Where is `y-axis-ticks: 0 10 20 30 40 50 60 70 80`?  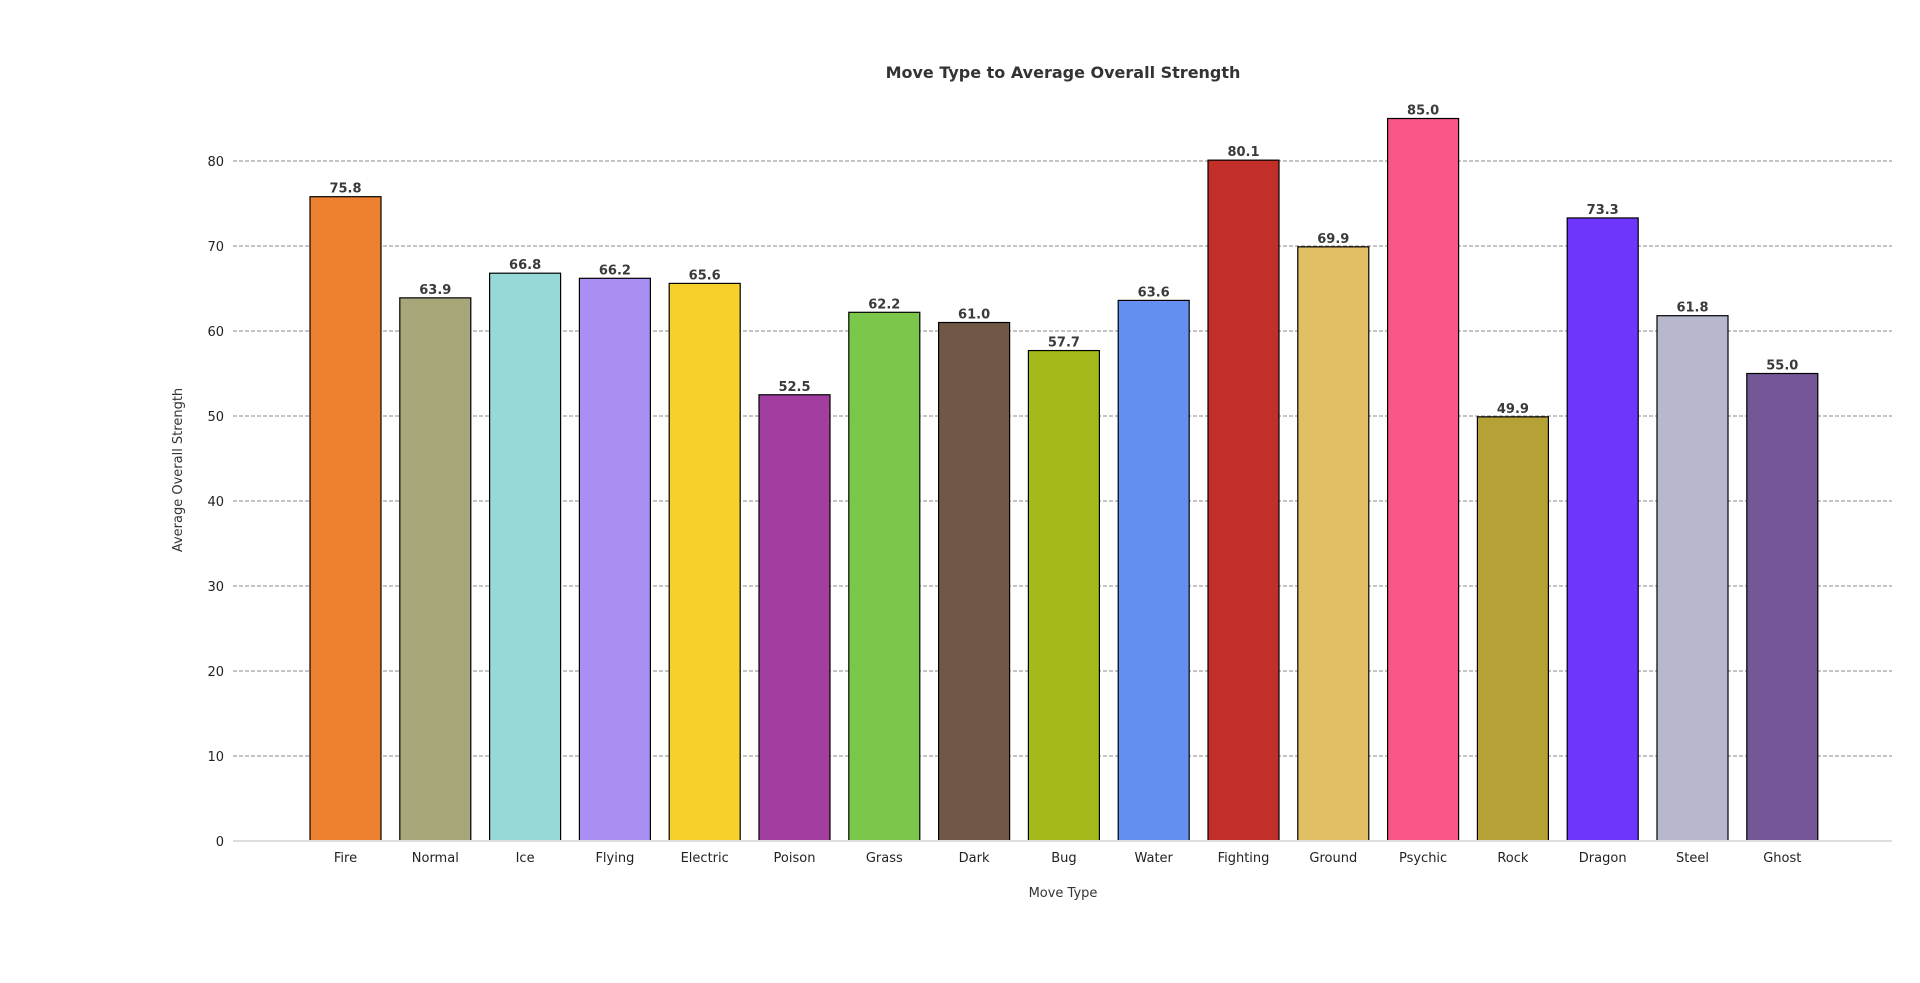
y-axis-ticks: 0 10 20 30 40 50 60 70 80 is located at coordinates (215, 502).